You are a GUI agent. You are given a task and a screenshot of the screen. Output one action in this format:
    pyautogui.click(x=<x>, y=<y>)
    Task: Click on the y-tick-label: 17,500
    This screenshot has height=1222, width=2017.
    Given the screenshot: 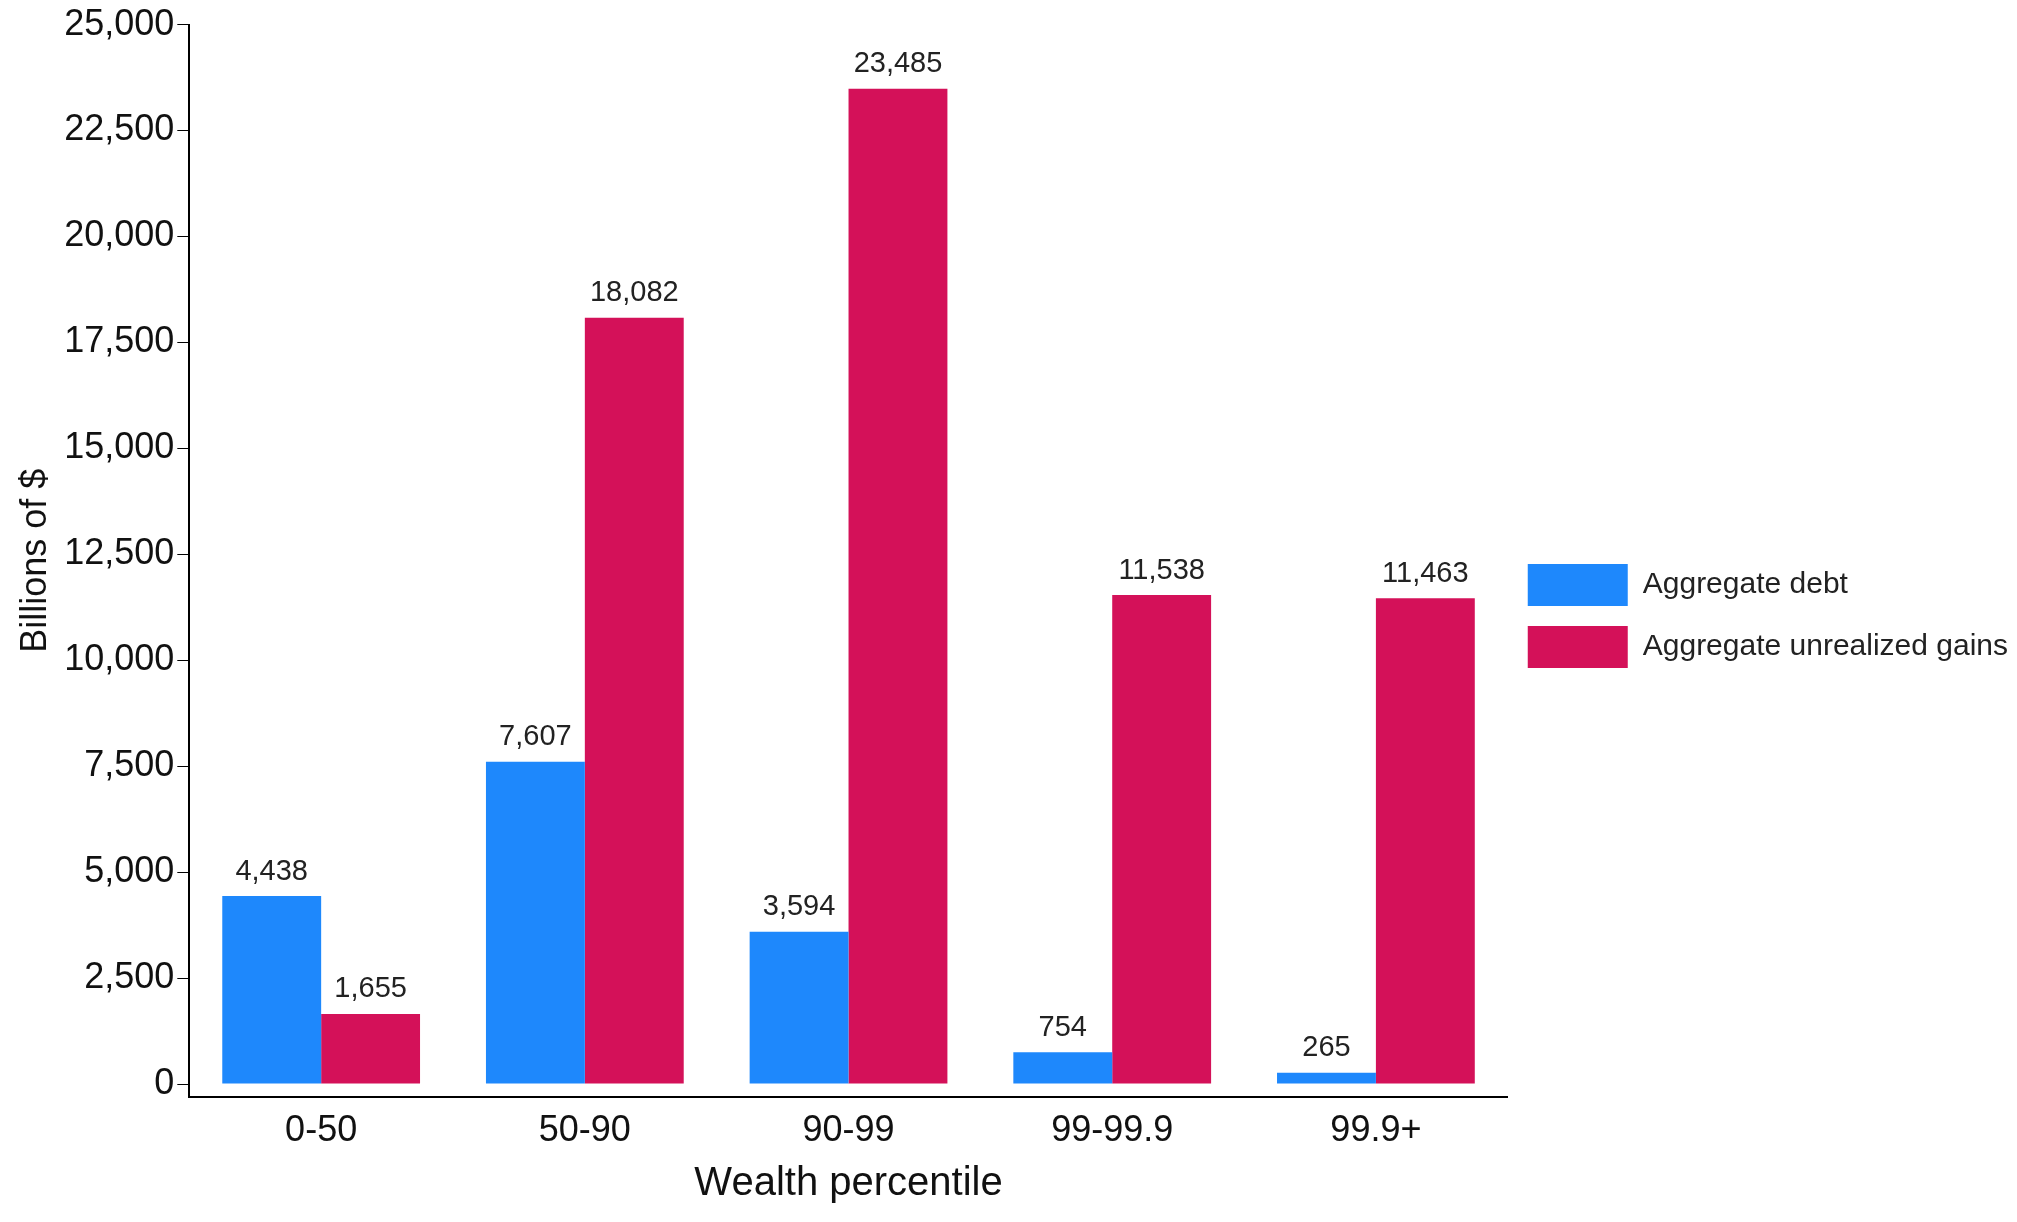 What is the action you would take?
    pyautogui.click(x=119, y=340)
    